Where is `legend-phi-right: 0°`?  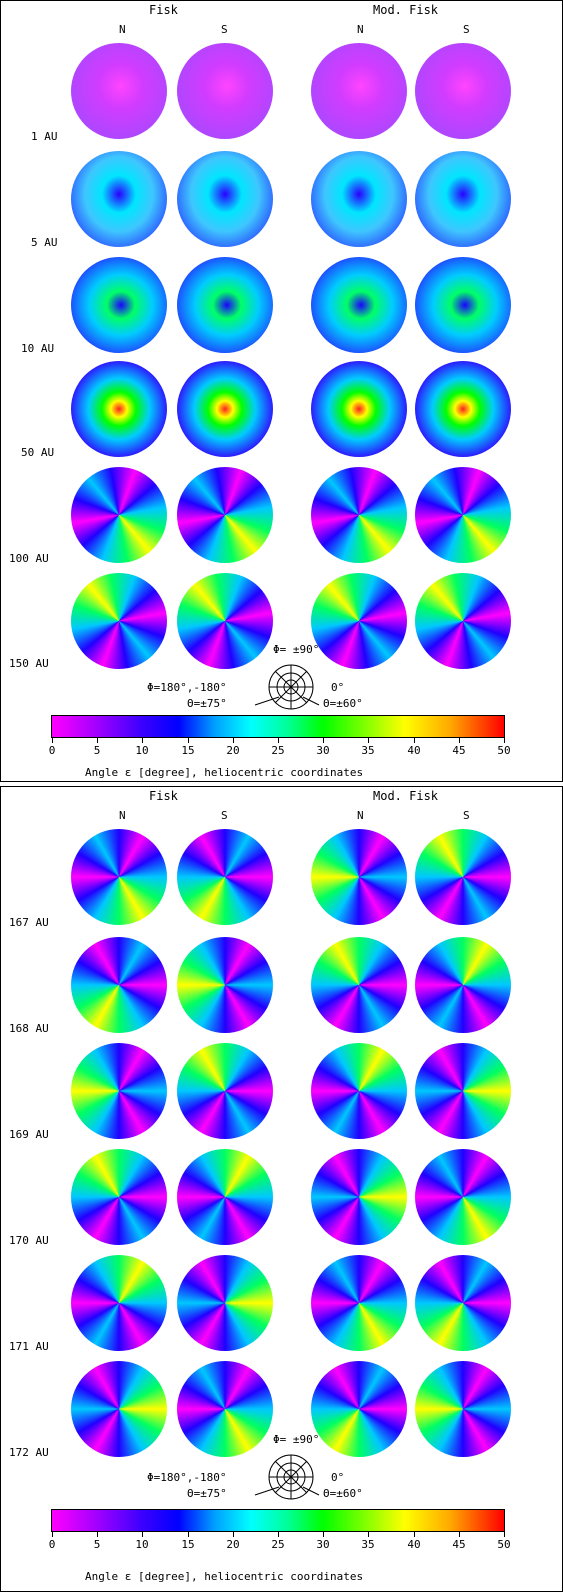 legend-phi-right: 0° is located at coordinates (337, 687).